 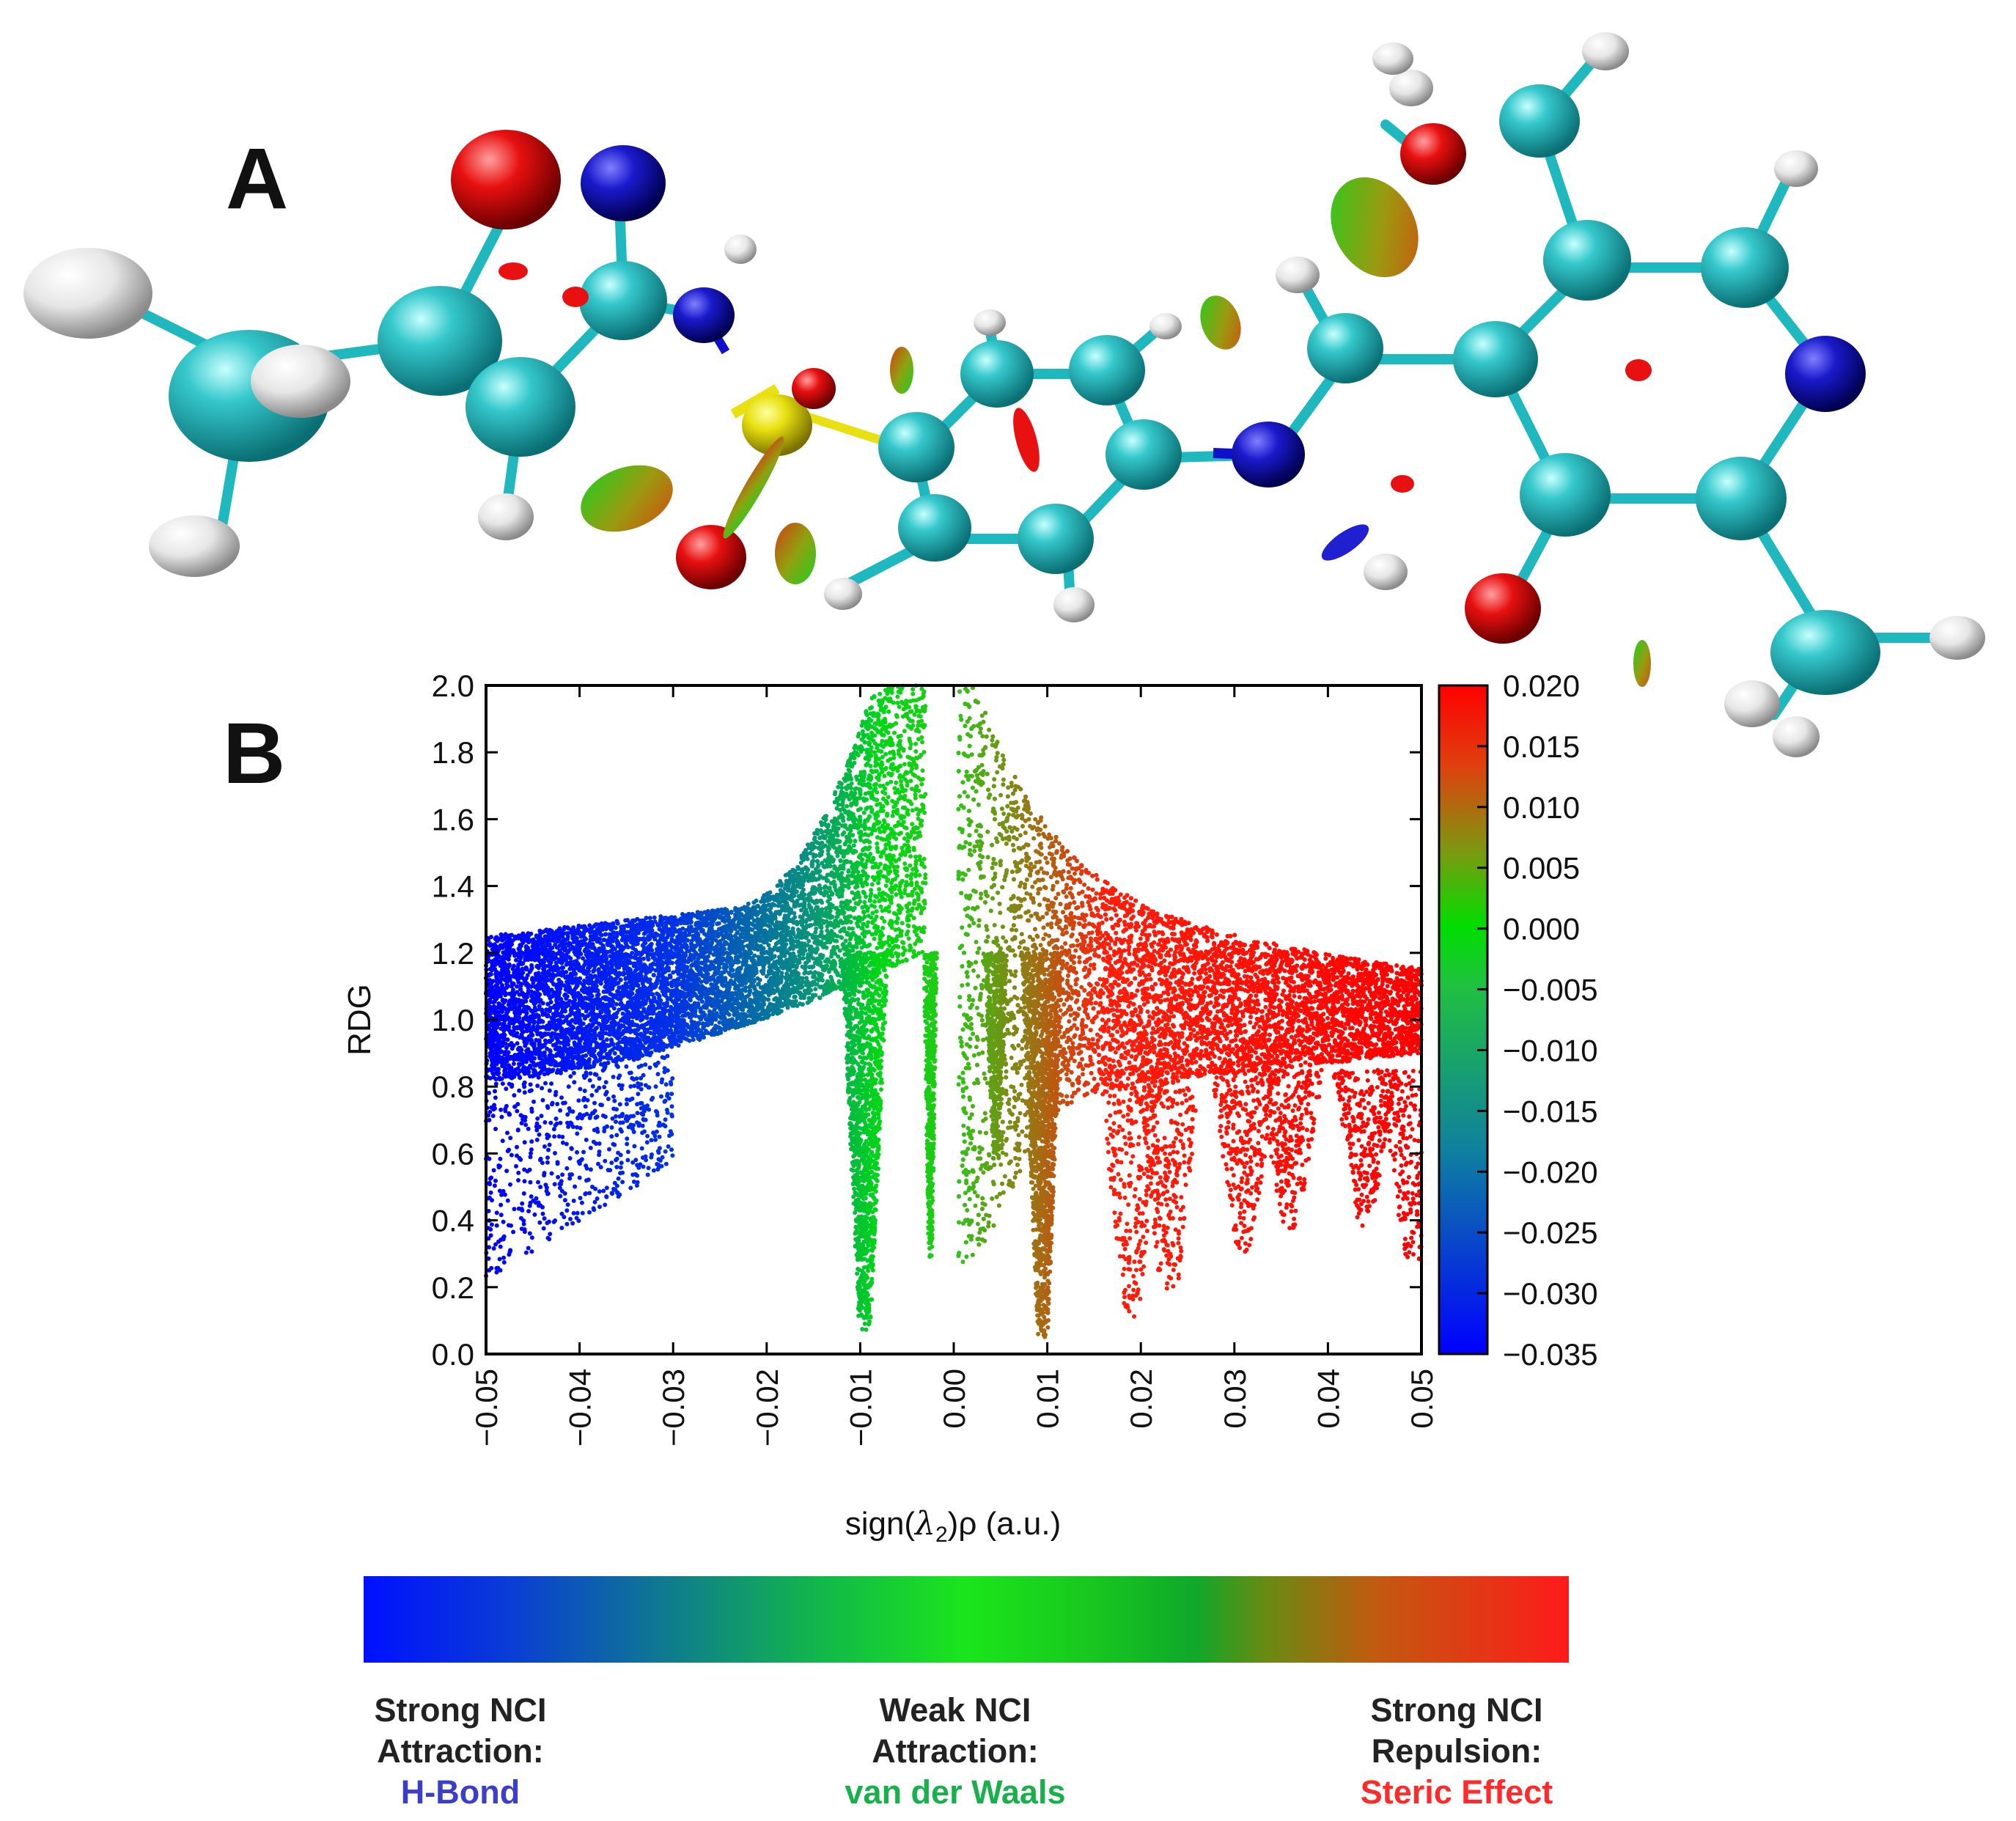 I want to click on panel-a-label: A, so click(x=257, y=179).